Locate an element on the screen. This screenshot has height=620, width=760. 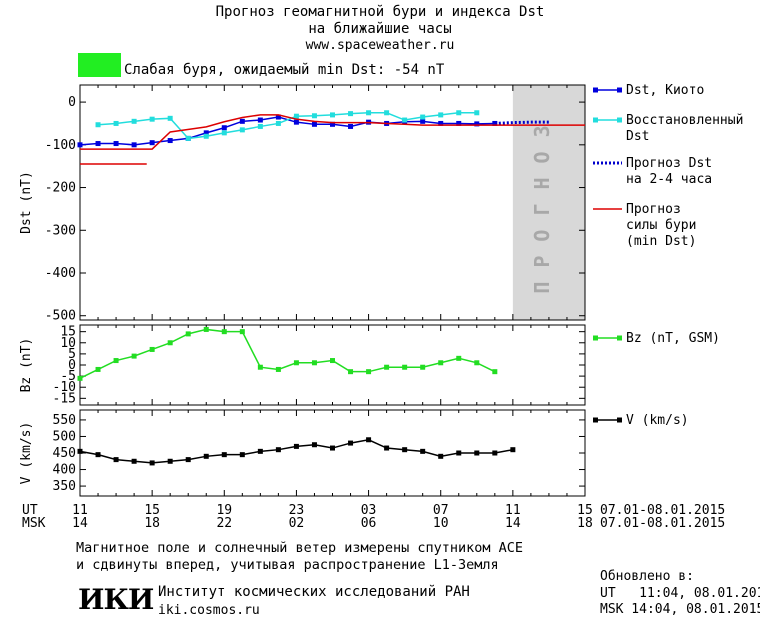
y-tick-label: 350 is located at coordinates (64, 486).